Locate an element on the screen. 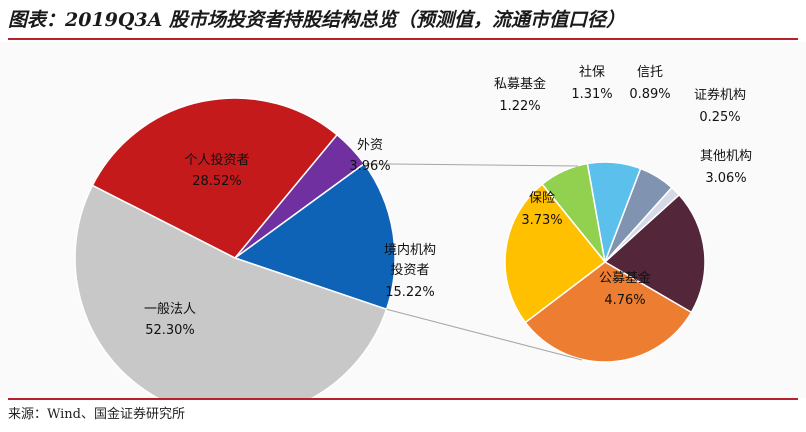 The image size is (806, 432). label-domestic-inst: 境内机构 is located at coordinates (410, 250).